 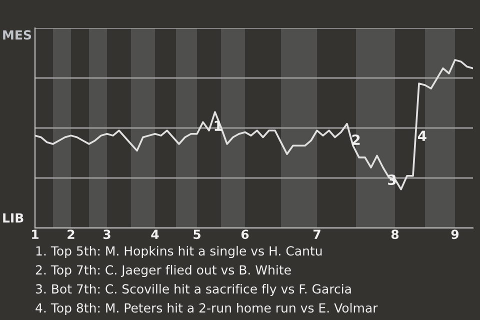 I want to click on x-tick-label: 2, so click(x=71, y=234).